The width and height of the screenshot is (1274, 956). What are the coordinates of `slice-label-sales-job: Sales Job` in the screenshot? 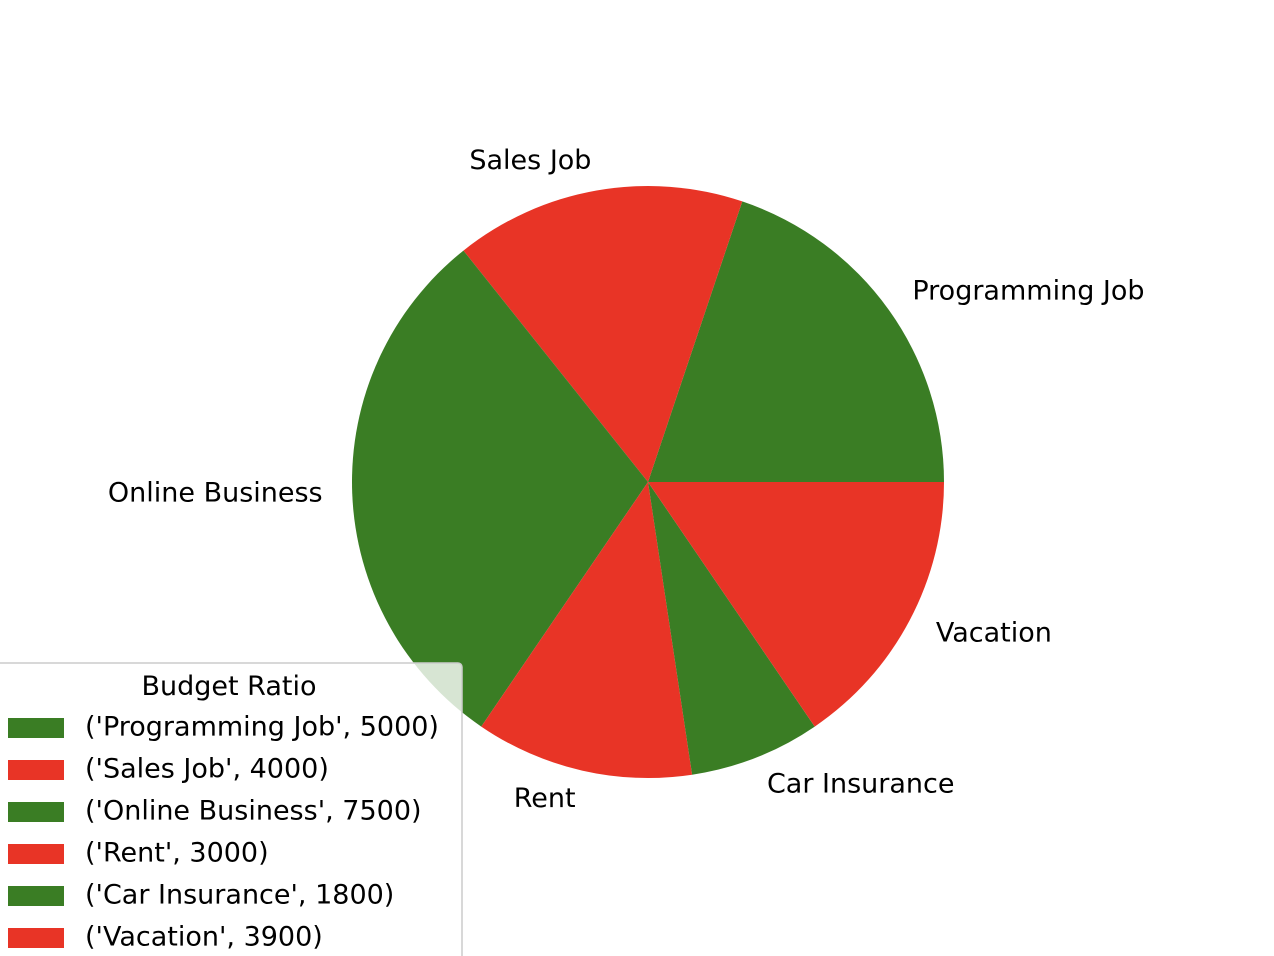 It's located at (530, 160).